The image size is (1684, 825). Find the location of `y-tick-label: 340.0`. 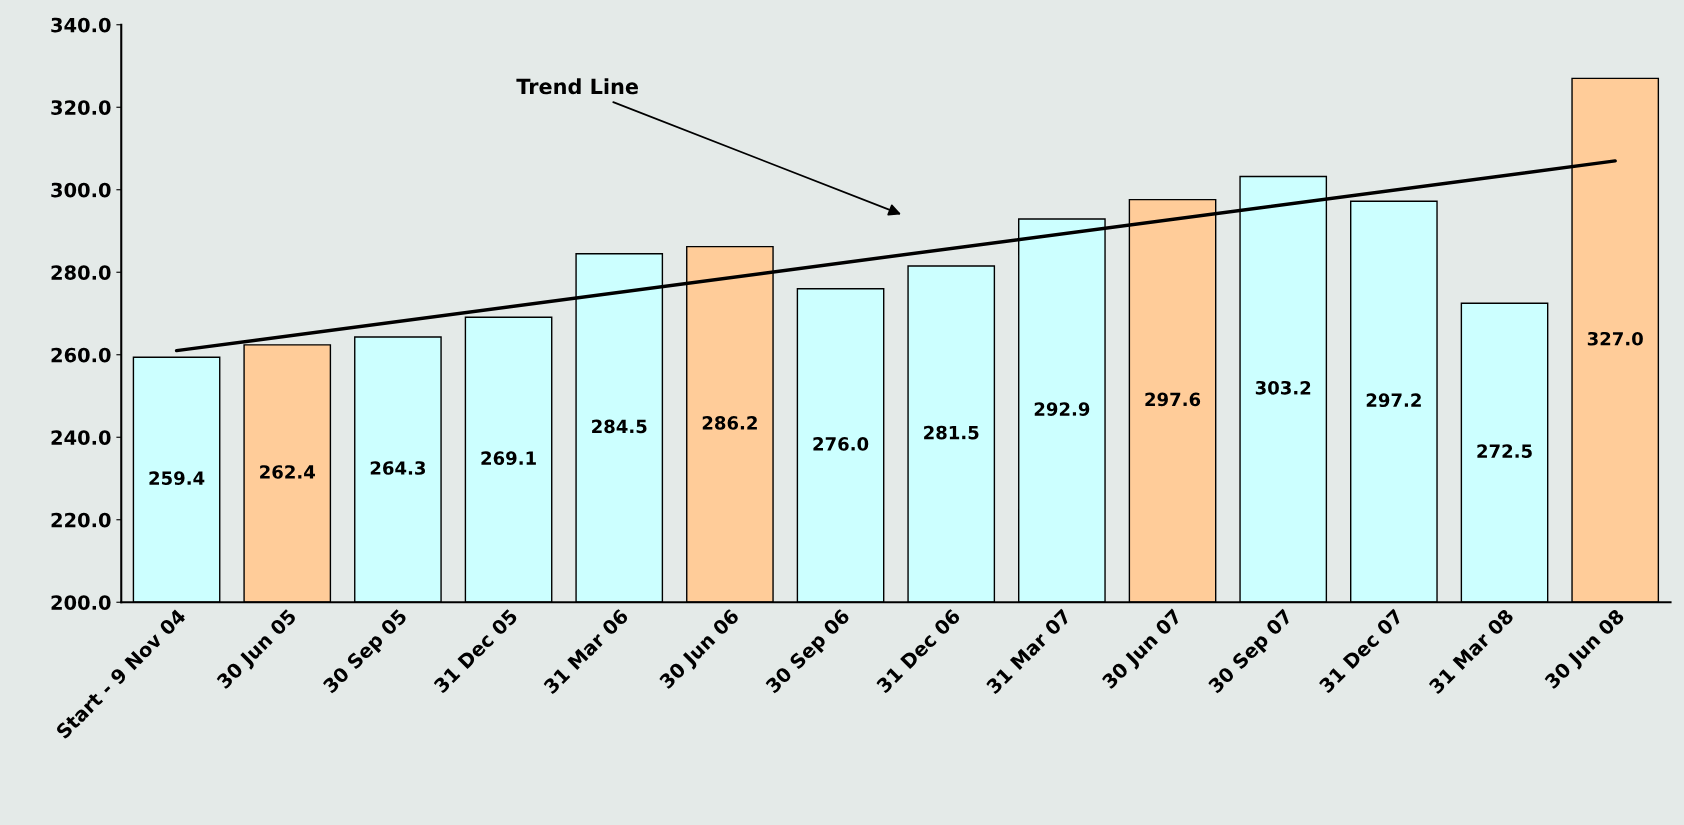

y-tick-label: 340.0 is located at coordinates (81, 25).